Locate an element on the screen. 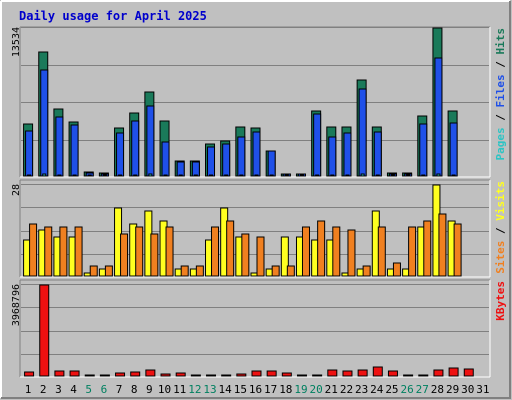 The image size is (512, 400). legend-item-sites: Sites is located at coordinates (500, 257).